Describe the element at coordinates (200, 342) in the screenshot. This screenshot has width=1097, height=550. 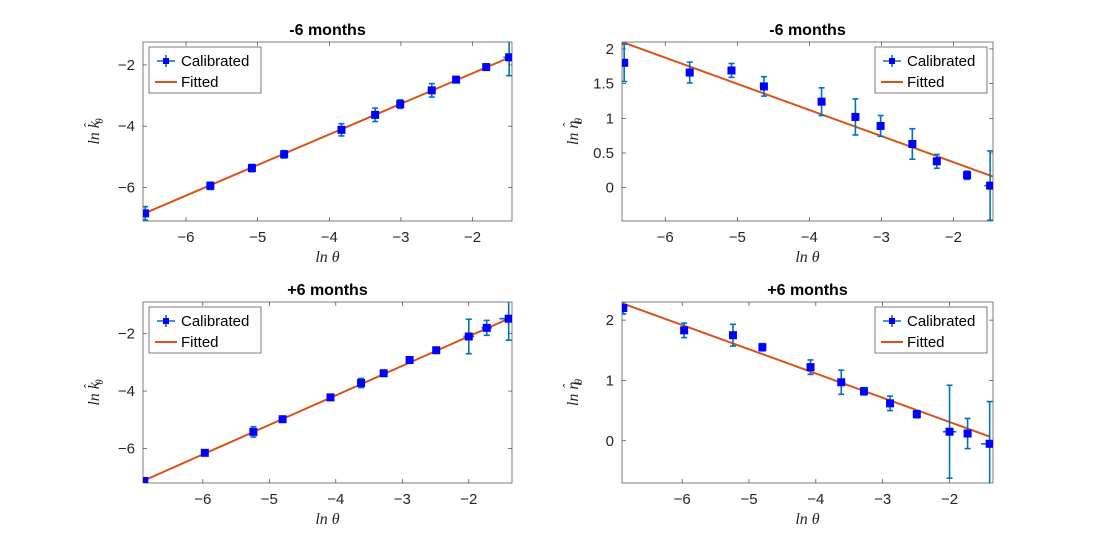
I see `legend-label-fitted: Fitted` at that location.